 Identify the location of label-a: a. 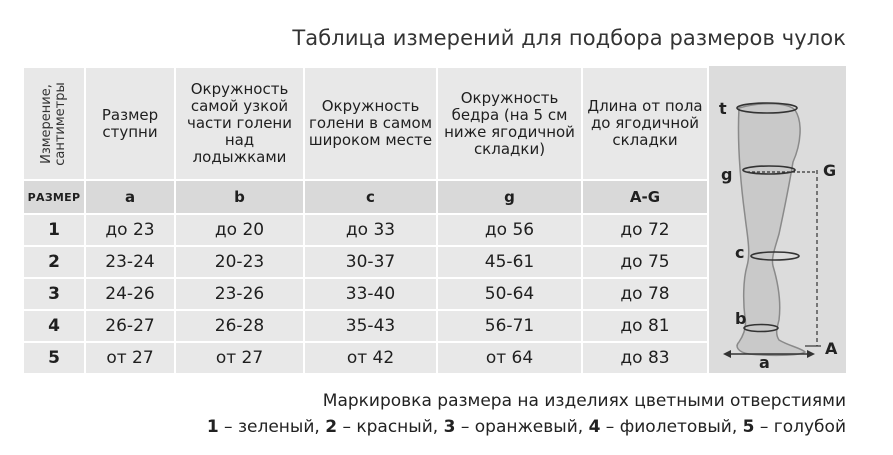
(764, 362).